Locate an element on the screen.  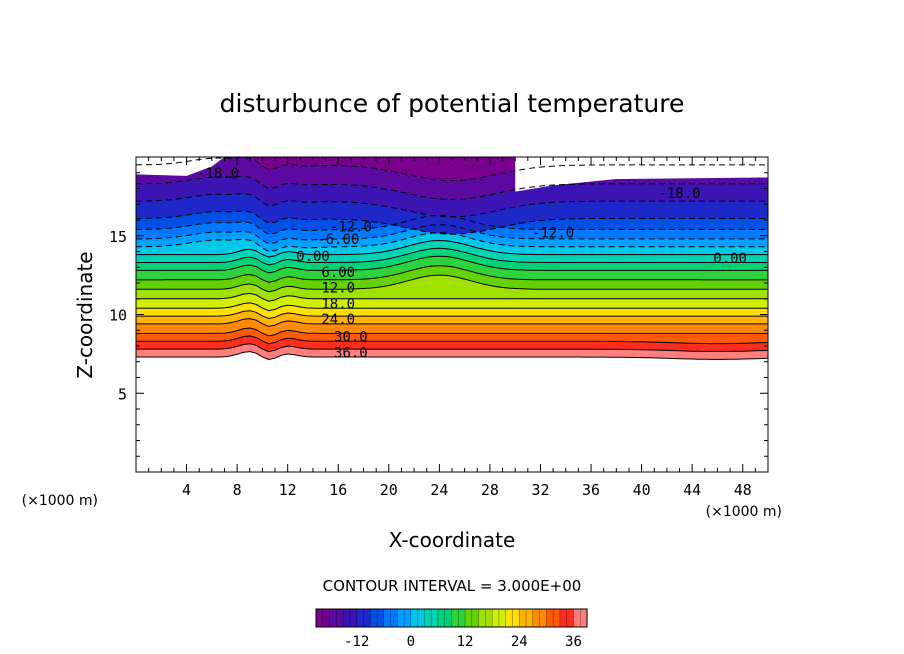
x-tick-label: 4 is located at coordinates (186, 490).